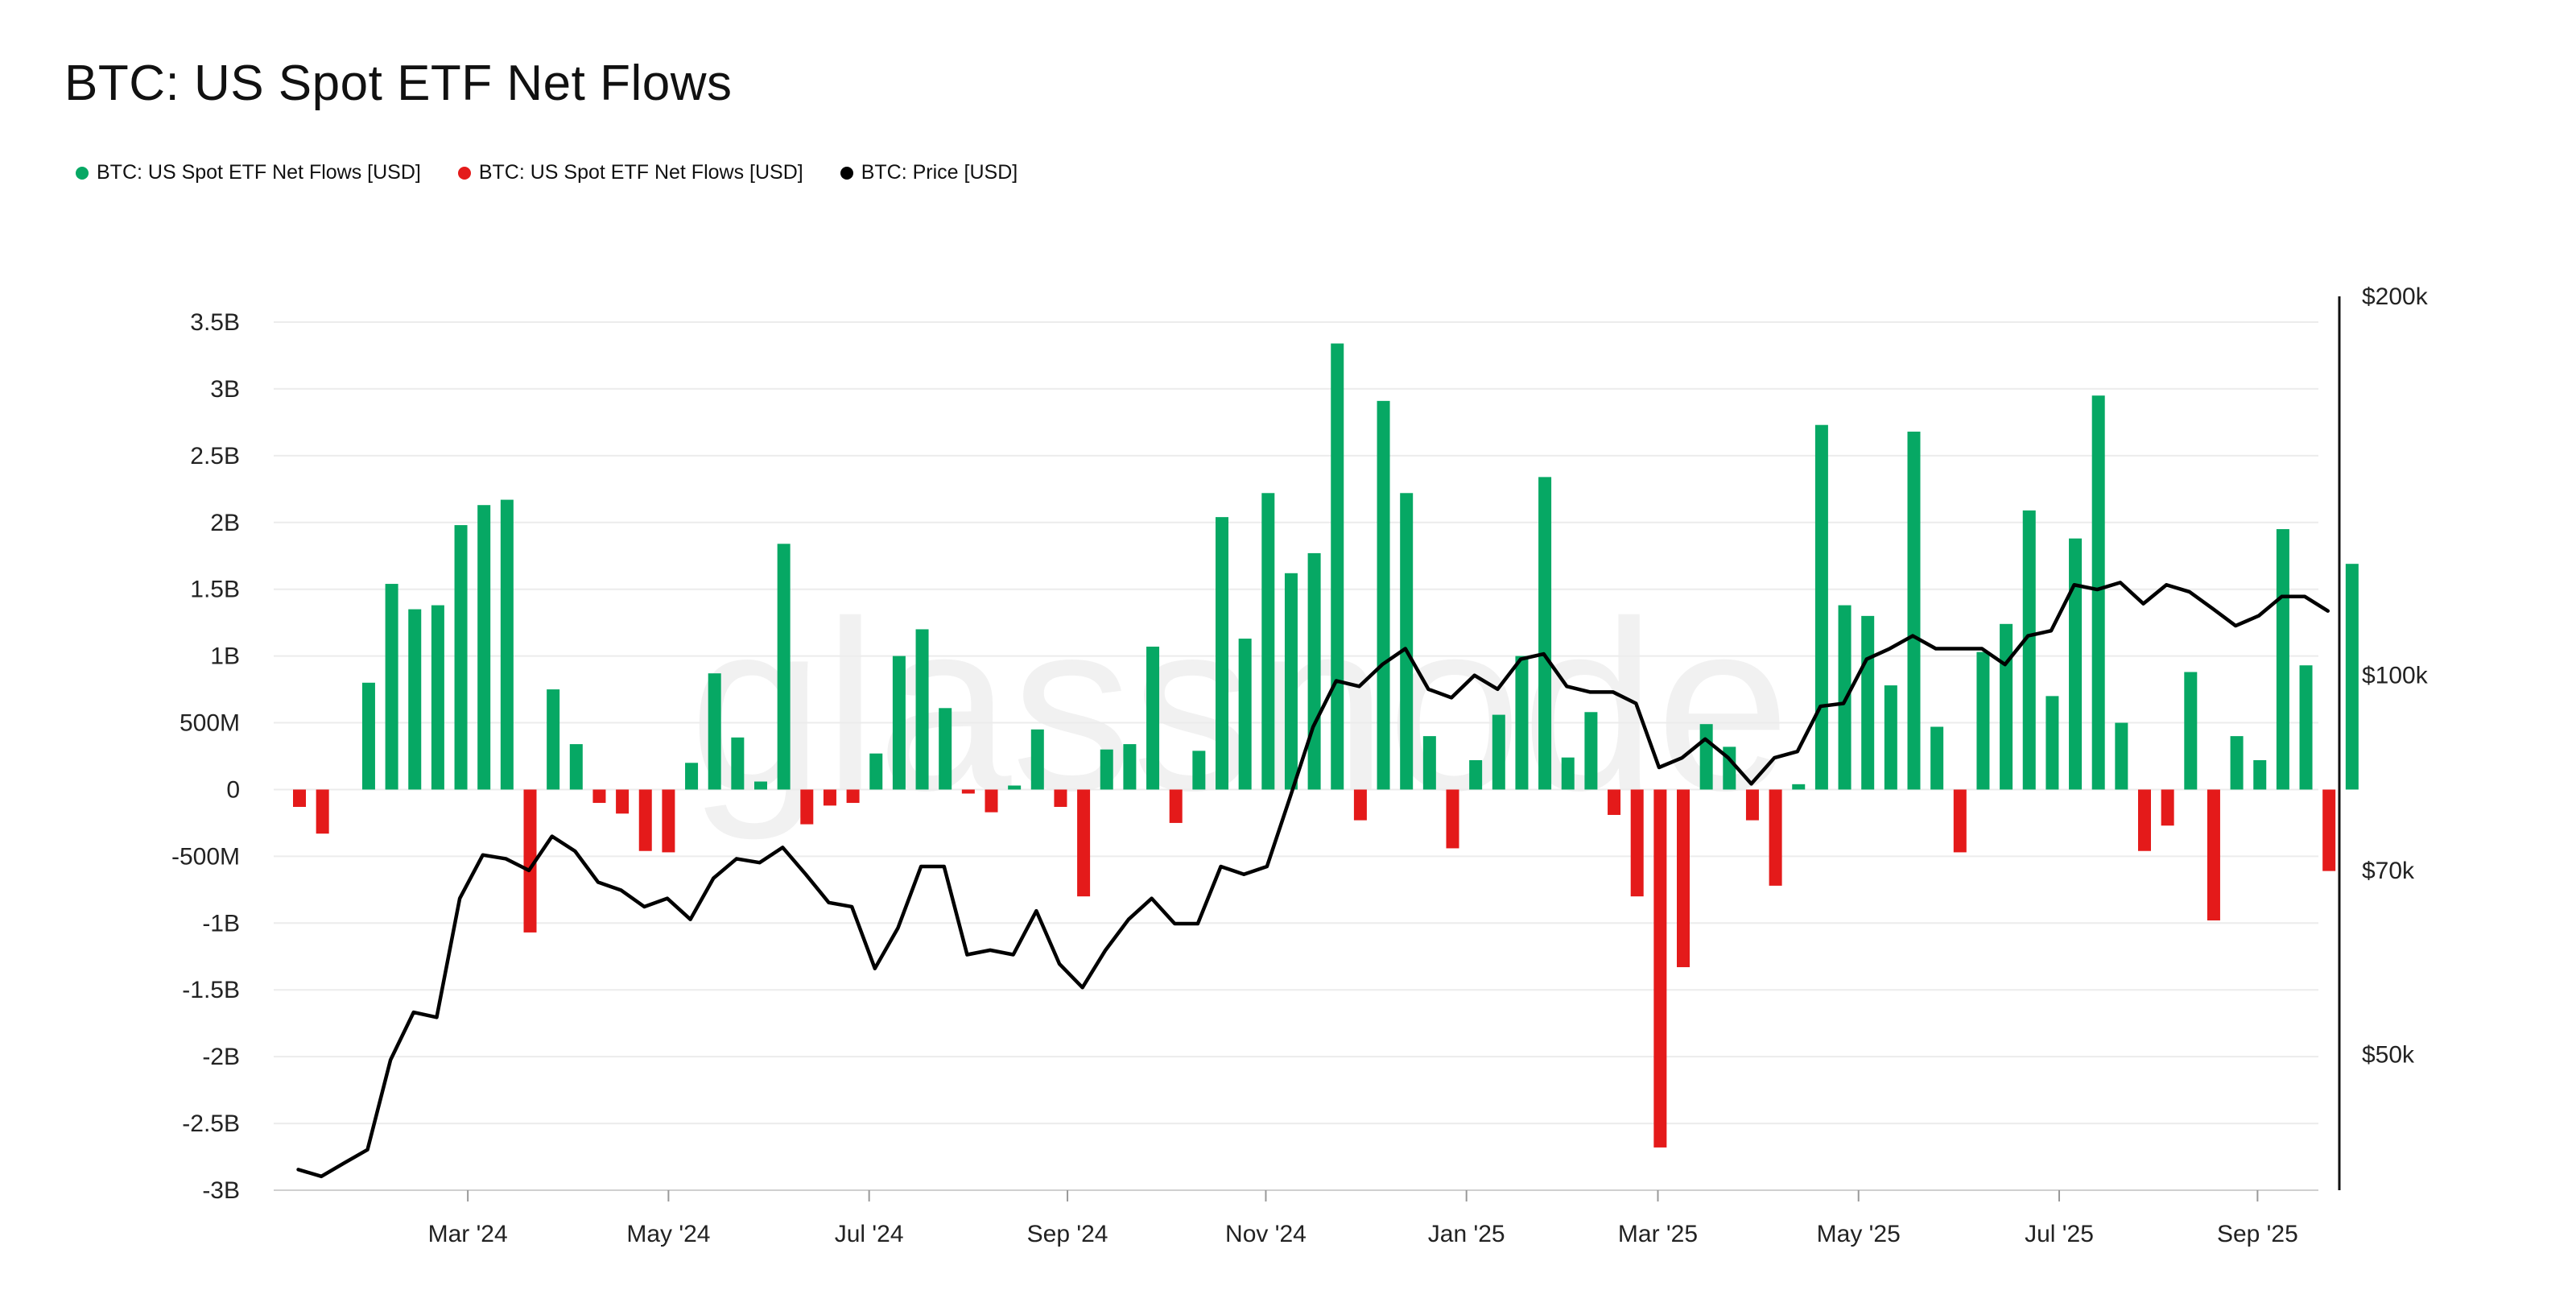  What do you see at coordinates (1859, 1234) in the screenshot?
I see `x-tick-label: May '25` at bounding box center [1859, 1234].